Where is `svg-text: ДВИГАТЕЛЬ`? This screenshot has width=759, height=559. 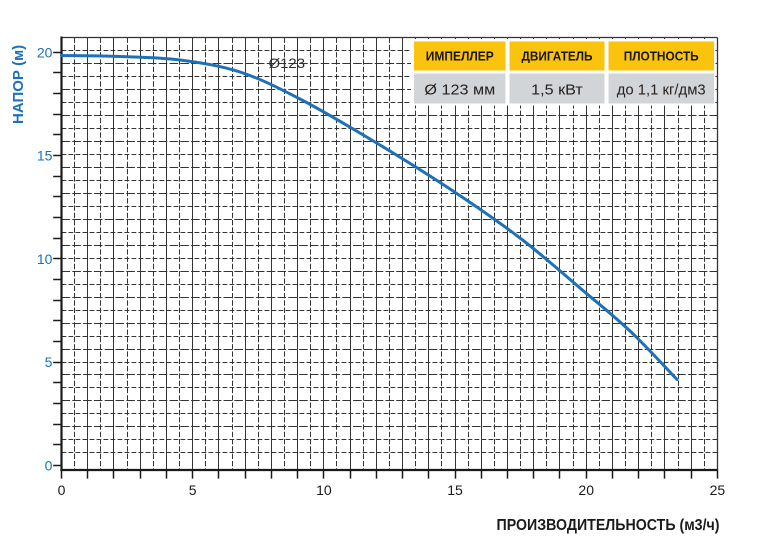 svg-text: ДВИГАТЕЛЬ is located at coordinates (557, 56).